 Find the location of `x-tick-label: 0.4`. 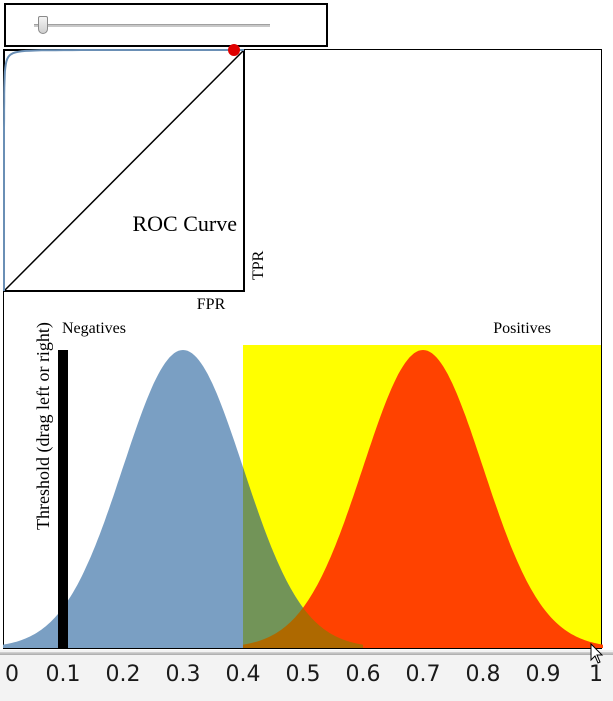

x-tick-label: 0.4 is located at coordinates (243, 674).